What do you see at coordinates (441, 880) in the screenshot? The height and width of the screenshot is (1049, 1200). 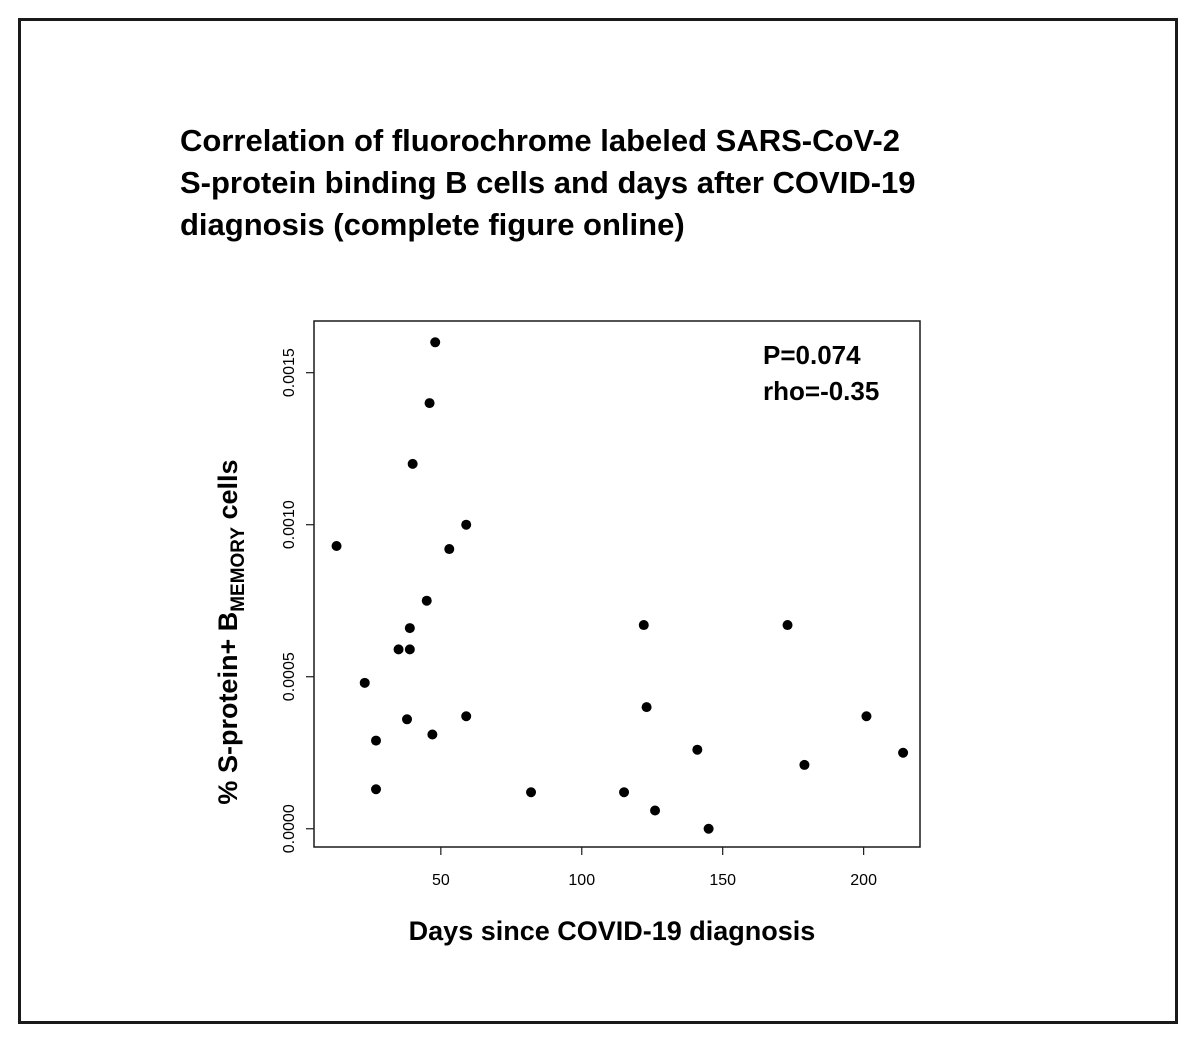 I see `x-tick-label: 50` at bounding box center [441, 880].